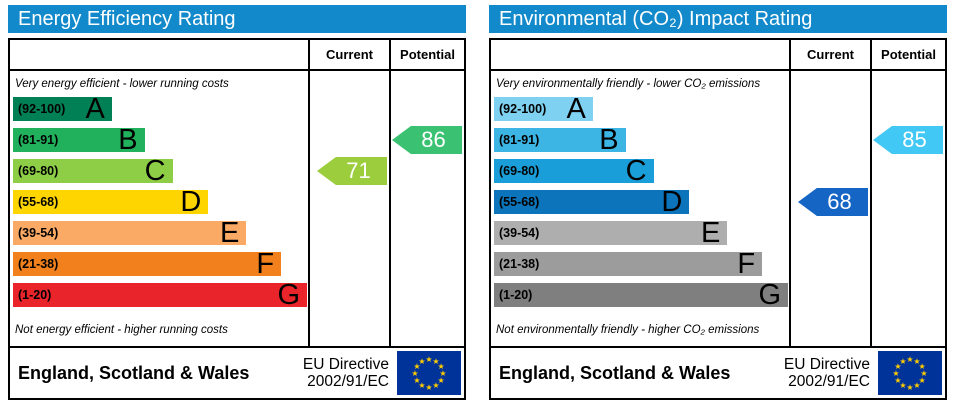 This screenshot has width=957, height=404. I want to click on current-column: 71, so click(348, 208).